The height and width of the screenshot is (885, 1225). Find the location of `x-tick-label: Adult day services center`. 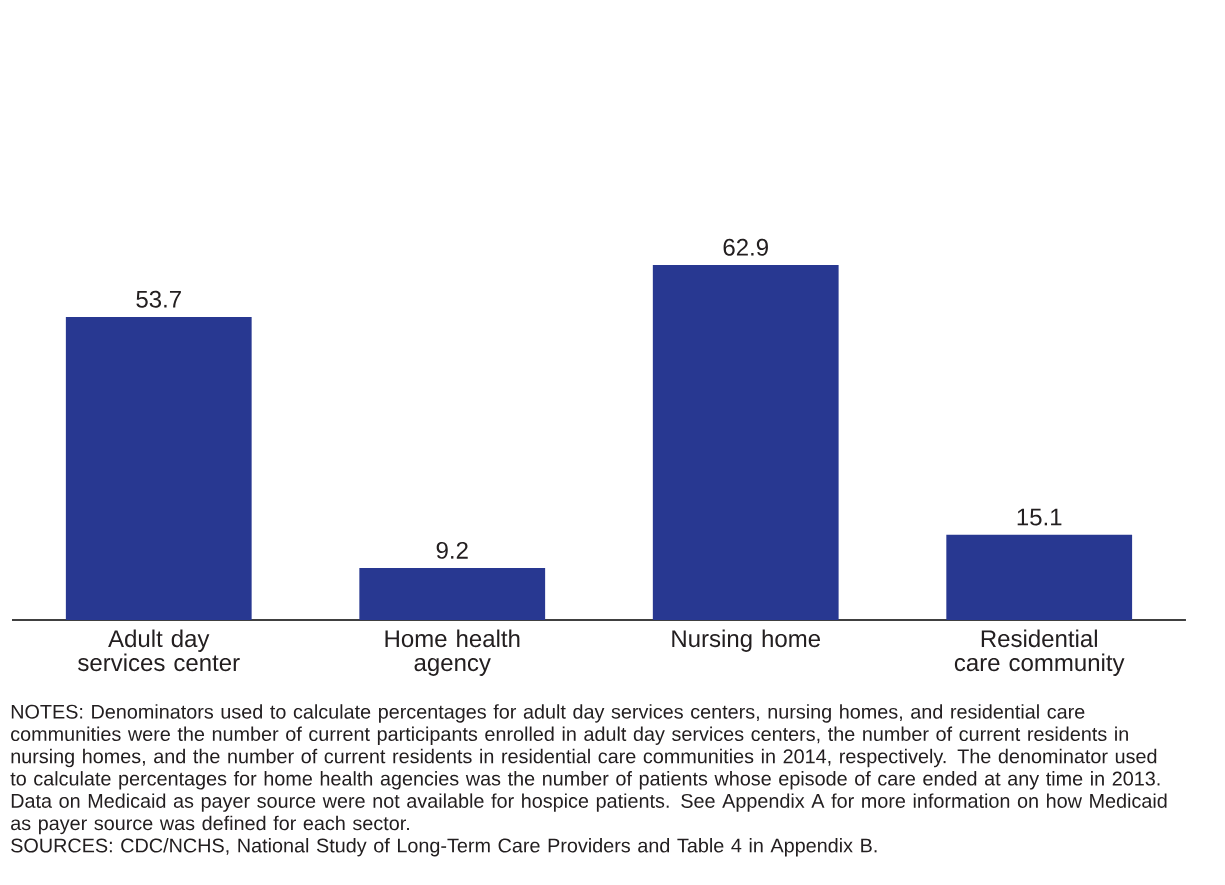

x-tick-label: Adult day services center is located at coordinates (159, 650).